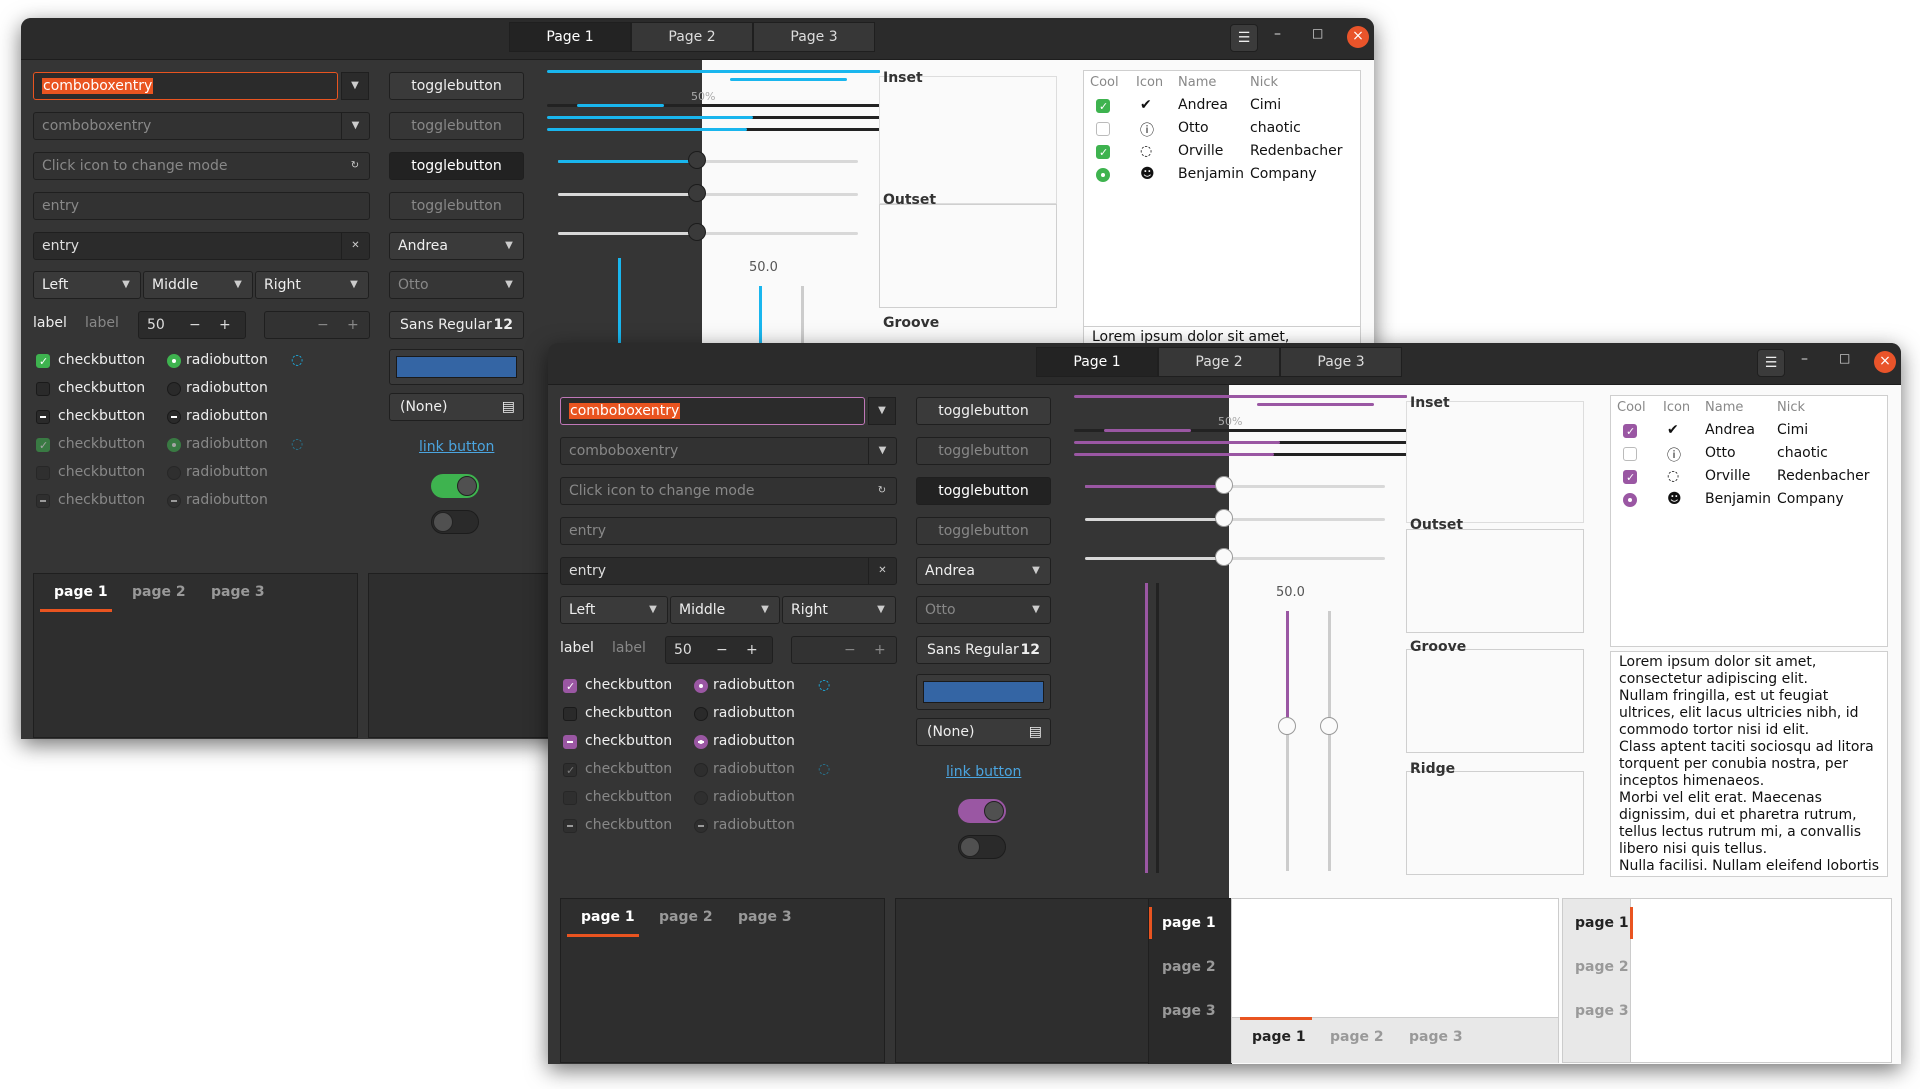  I want to click on nb-bottom-tab-page-3: page 3, so click(1436, 1037).